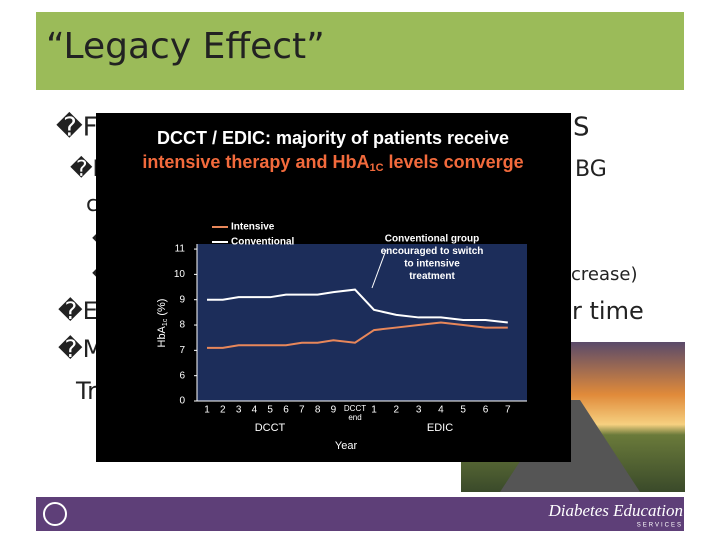  What do you see at coordinates (581, 128) in the screenshot?
I see `bullet-fragment: S` at bounding box center [581, 128].